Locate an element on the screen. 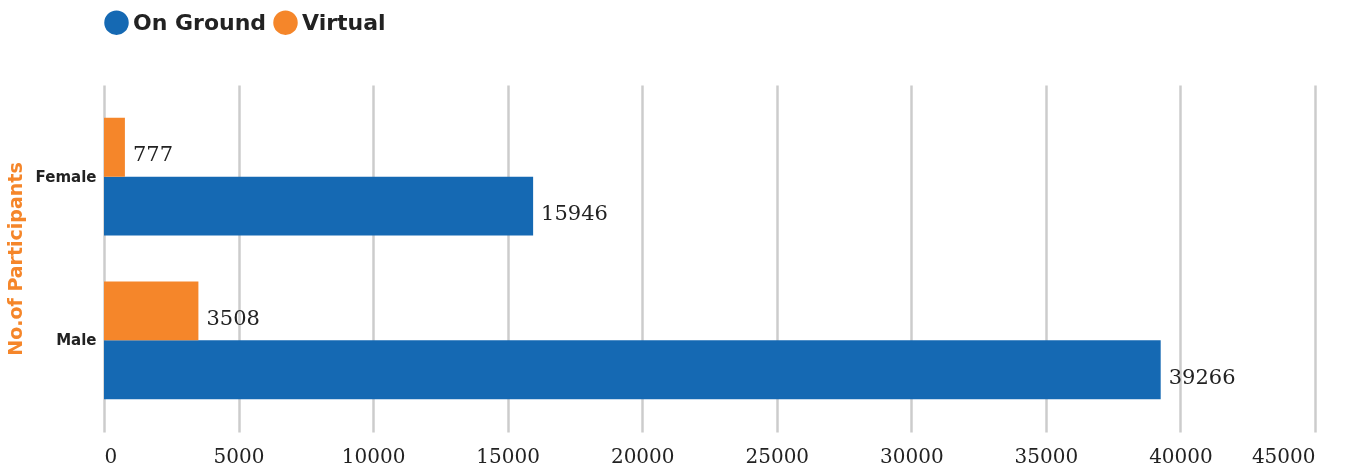 This screenshot has height=474, width=1365. y-axis-title: No.of Participants is located at coordinates (14, 259).